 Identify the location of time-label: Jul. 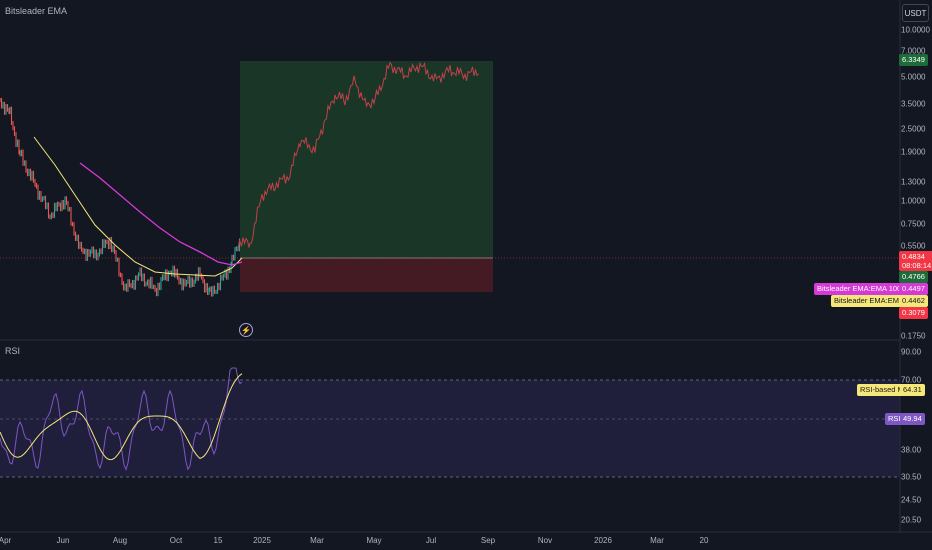
(431, 540).